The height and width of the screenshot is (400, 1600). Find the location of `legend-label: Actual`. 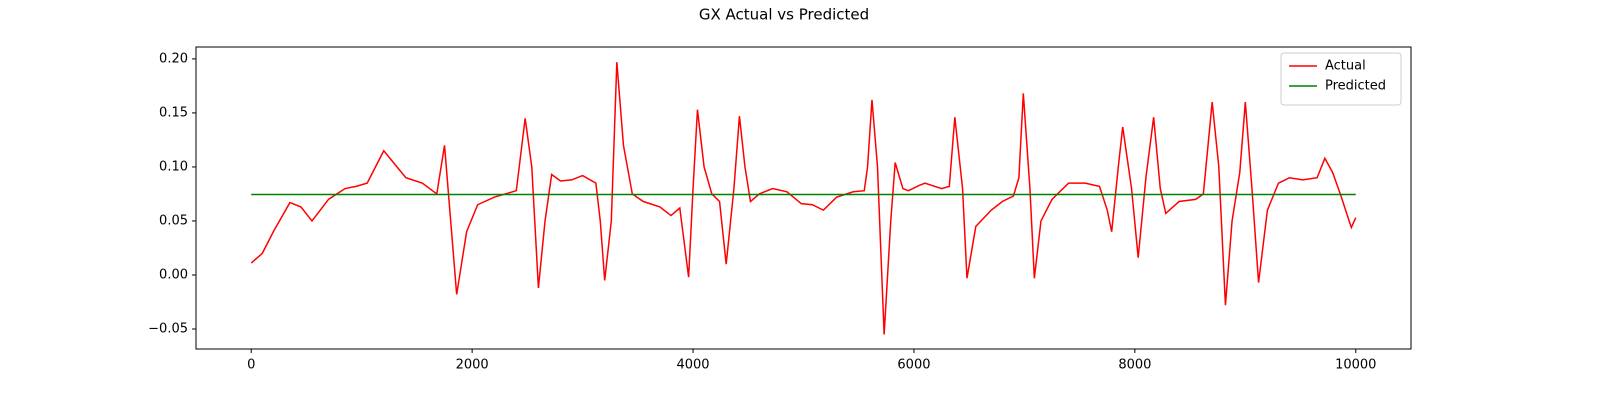

legend-label: Actual is located at coordinates (1345, 66).